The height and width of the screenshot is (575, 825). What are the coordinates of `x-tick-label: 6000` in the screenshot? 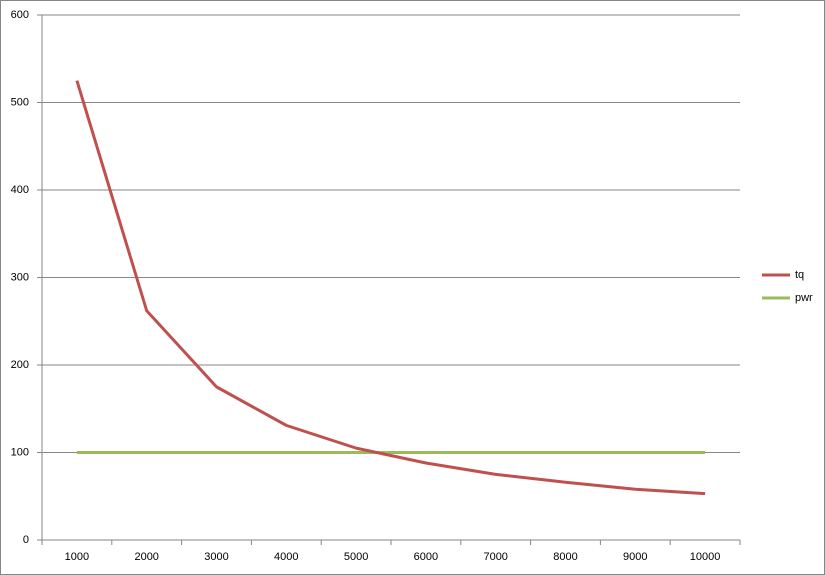 It's located at (426, 557).